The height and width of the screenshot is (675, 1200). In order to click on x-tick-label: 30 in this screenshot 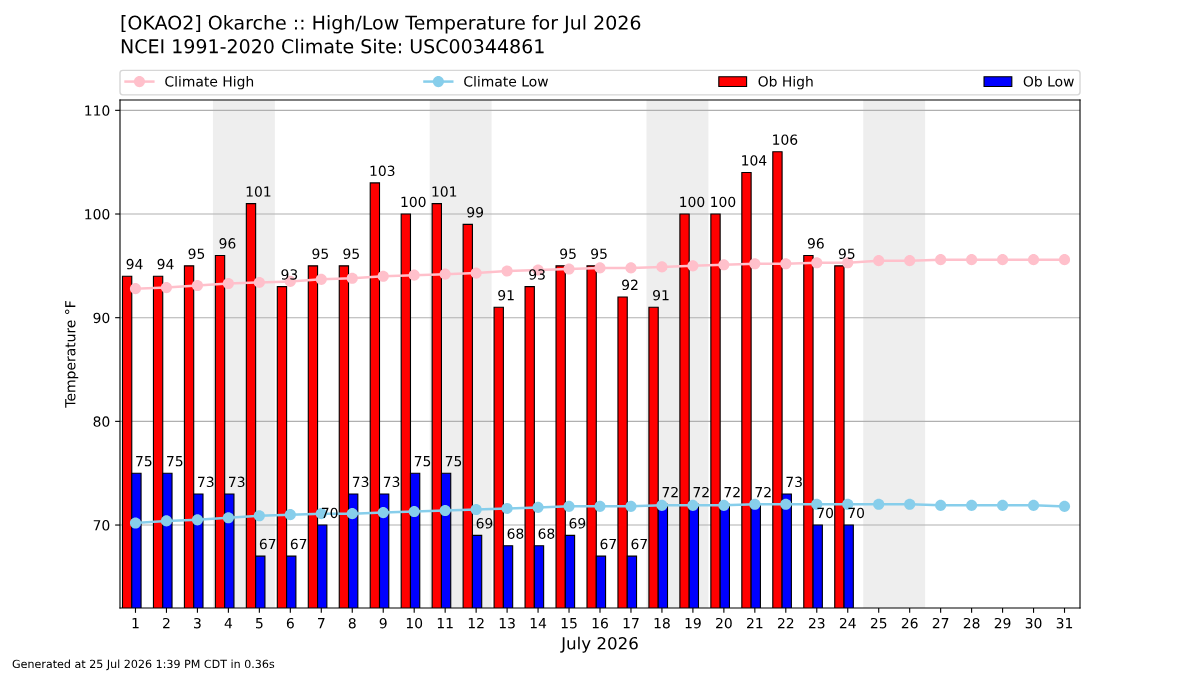, I will do `click(1033, 623)`.